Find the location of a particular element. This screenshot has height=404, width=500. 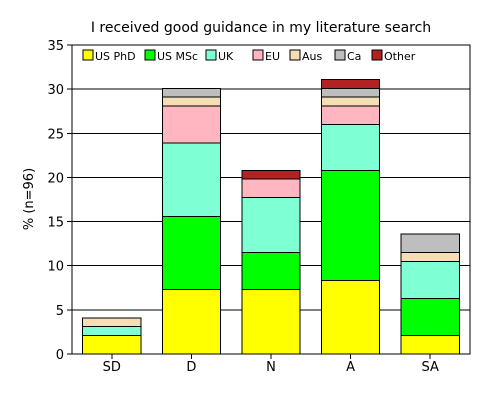

x-tick-label: N is located at coordinates (271, 367).